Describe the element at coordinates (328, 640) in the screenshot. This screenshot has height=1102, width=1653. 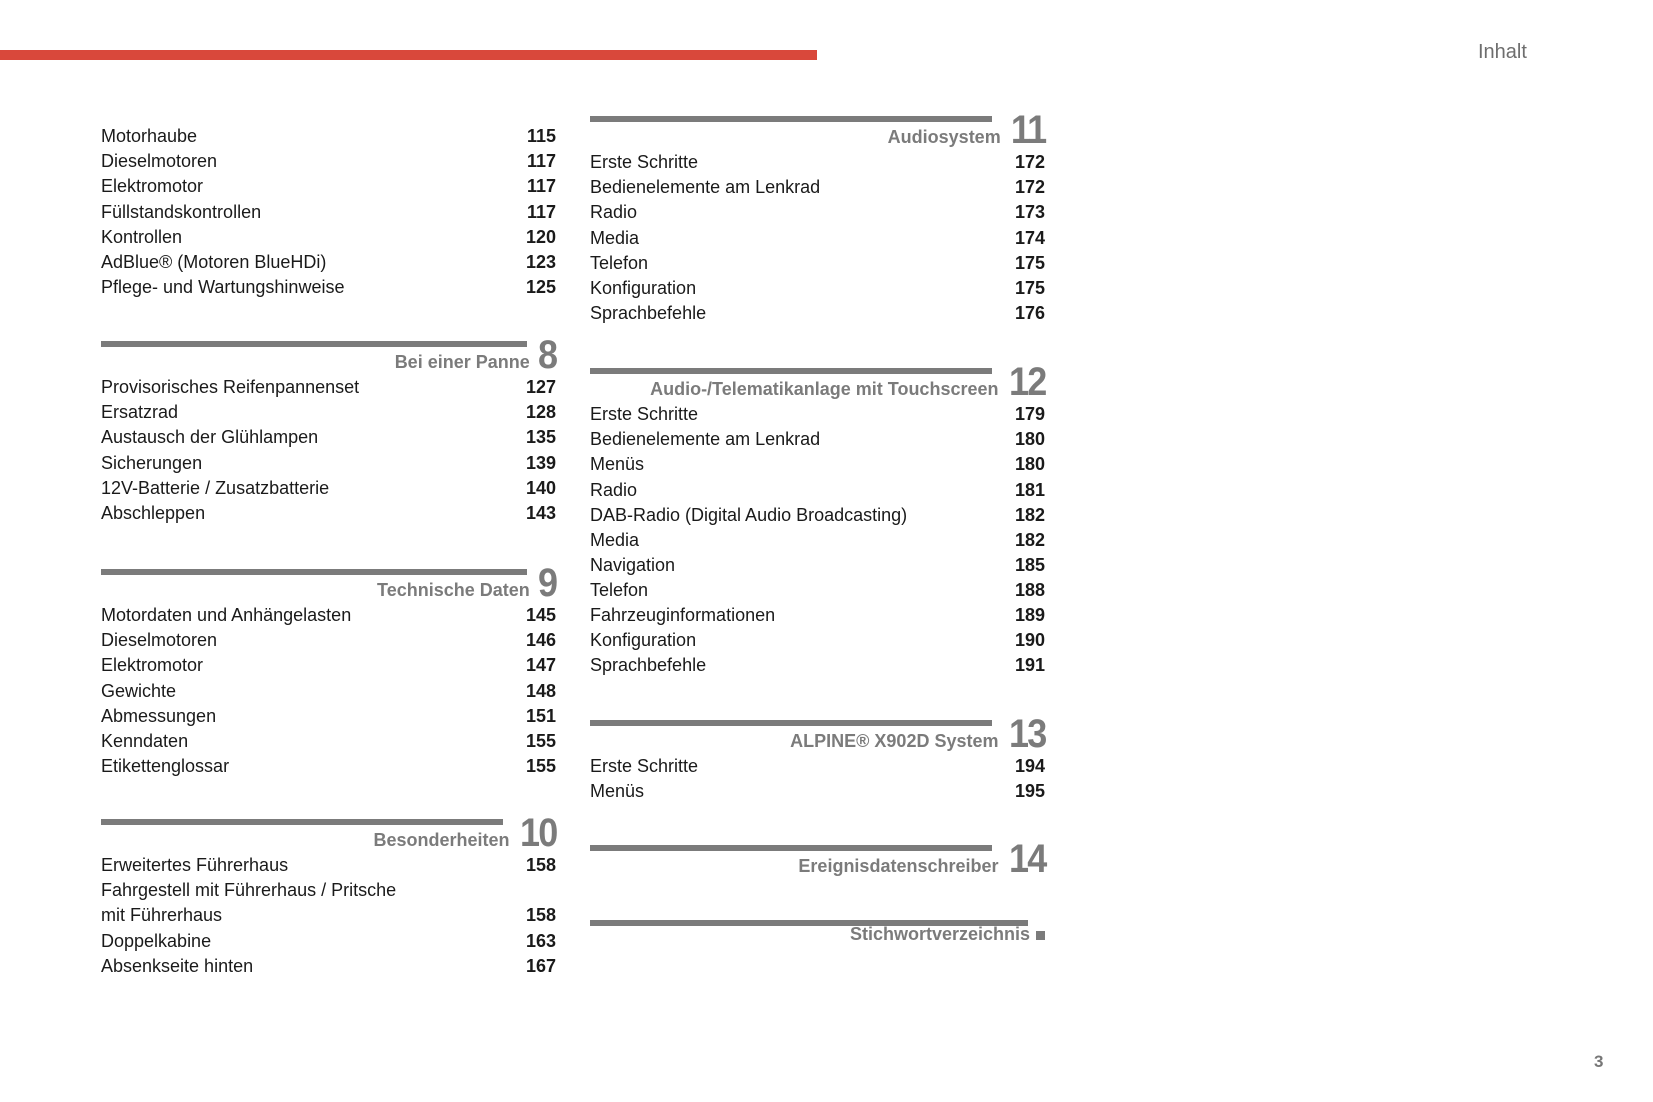
I see `toc-entry: Dieselmotoren 146` at that location.